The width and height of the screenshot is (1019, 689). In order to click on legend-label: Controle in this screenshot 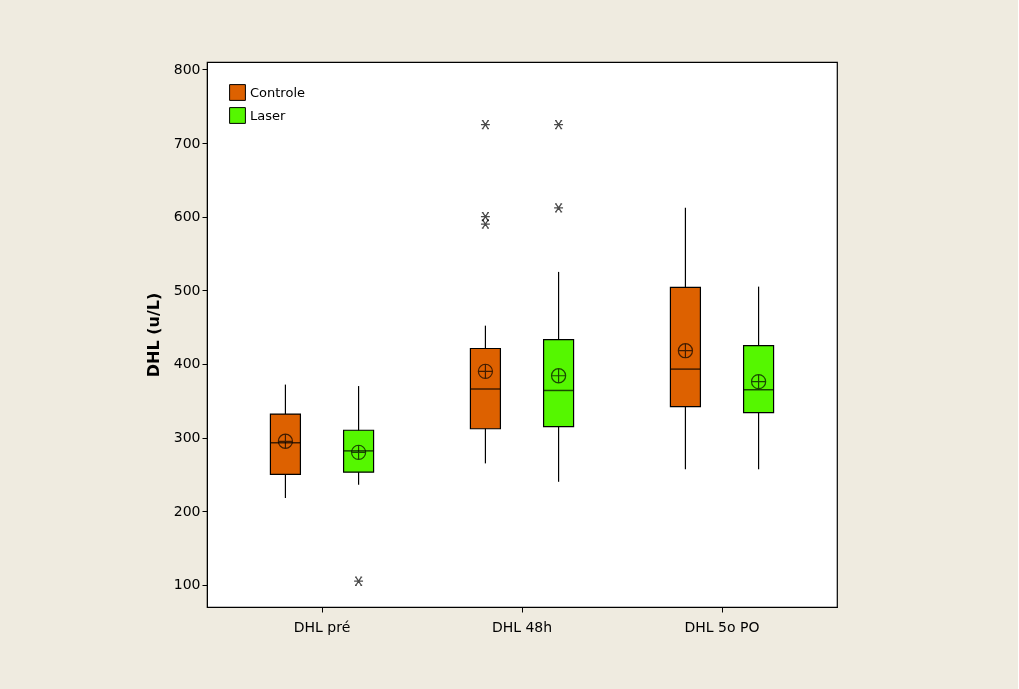, I will do `click(277, 92)`.